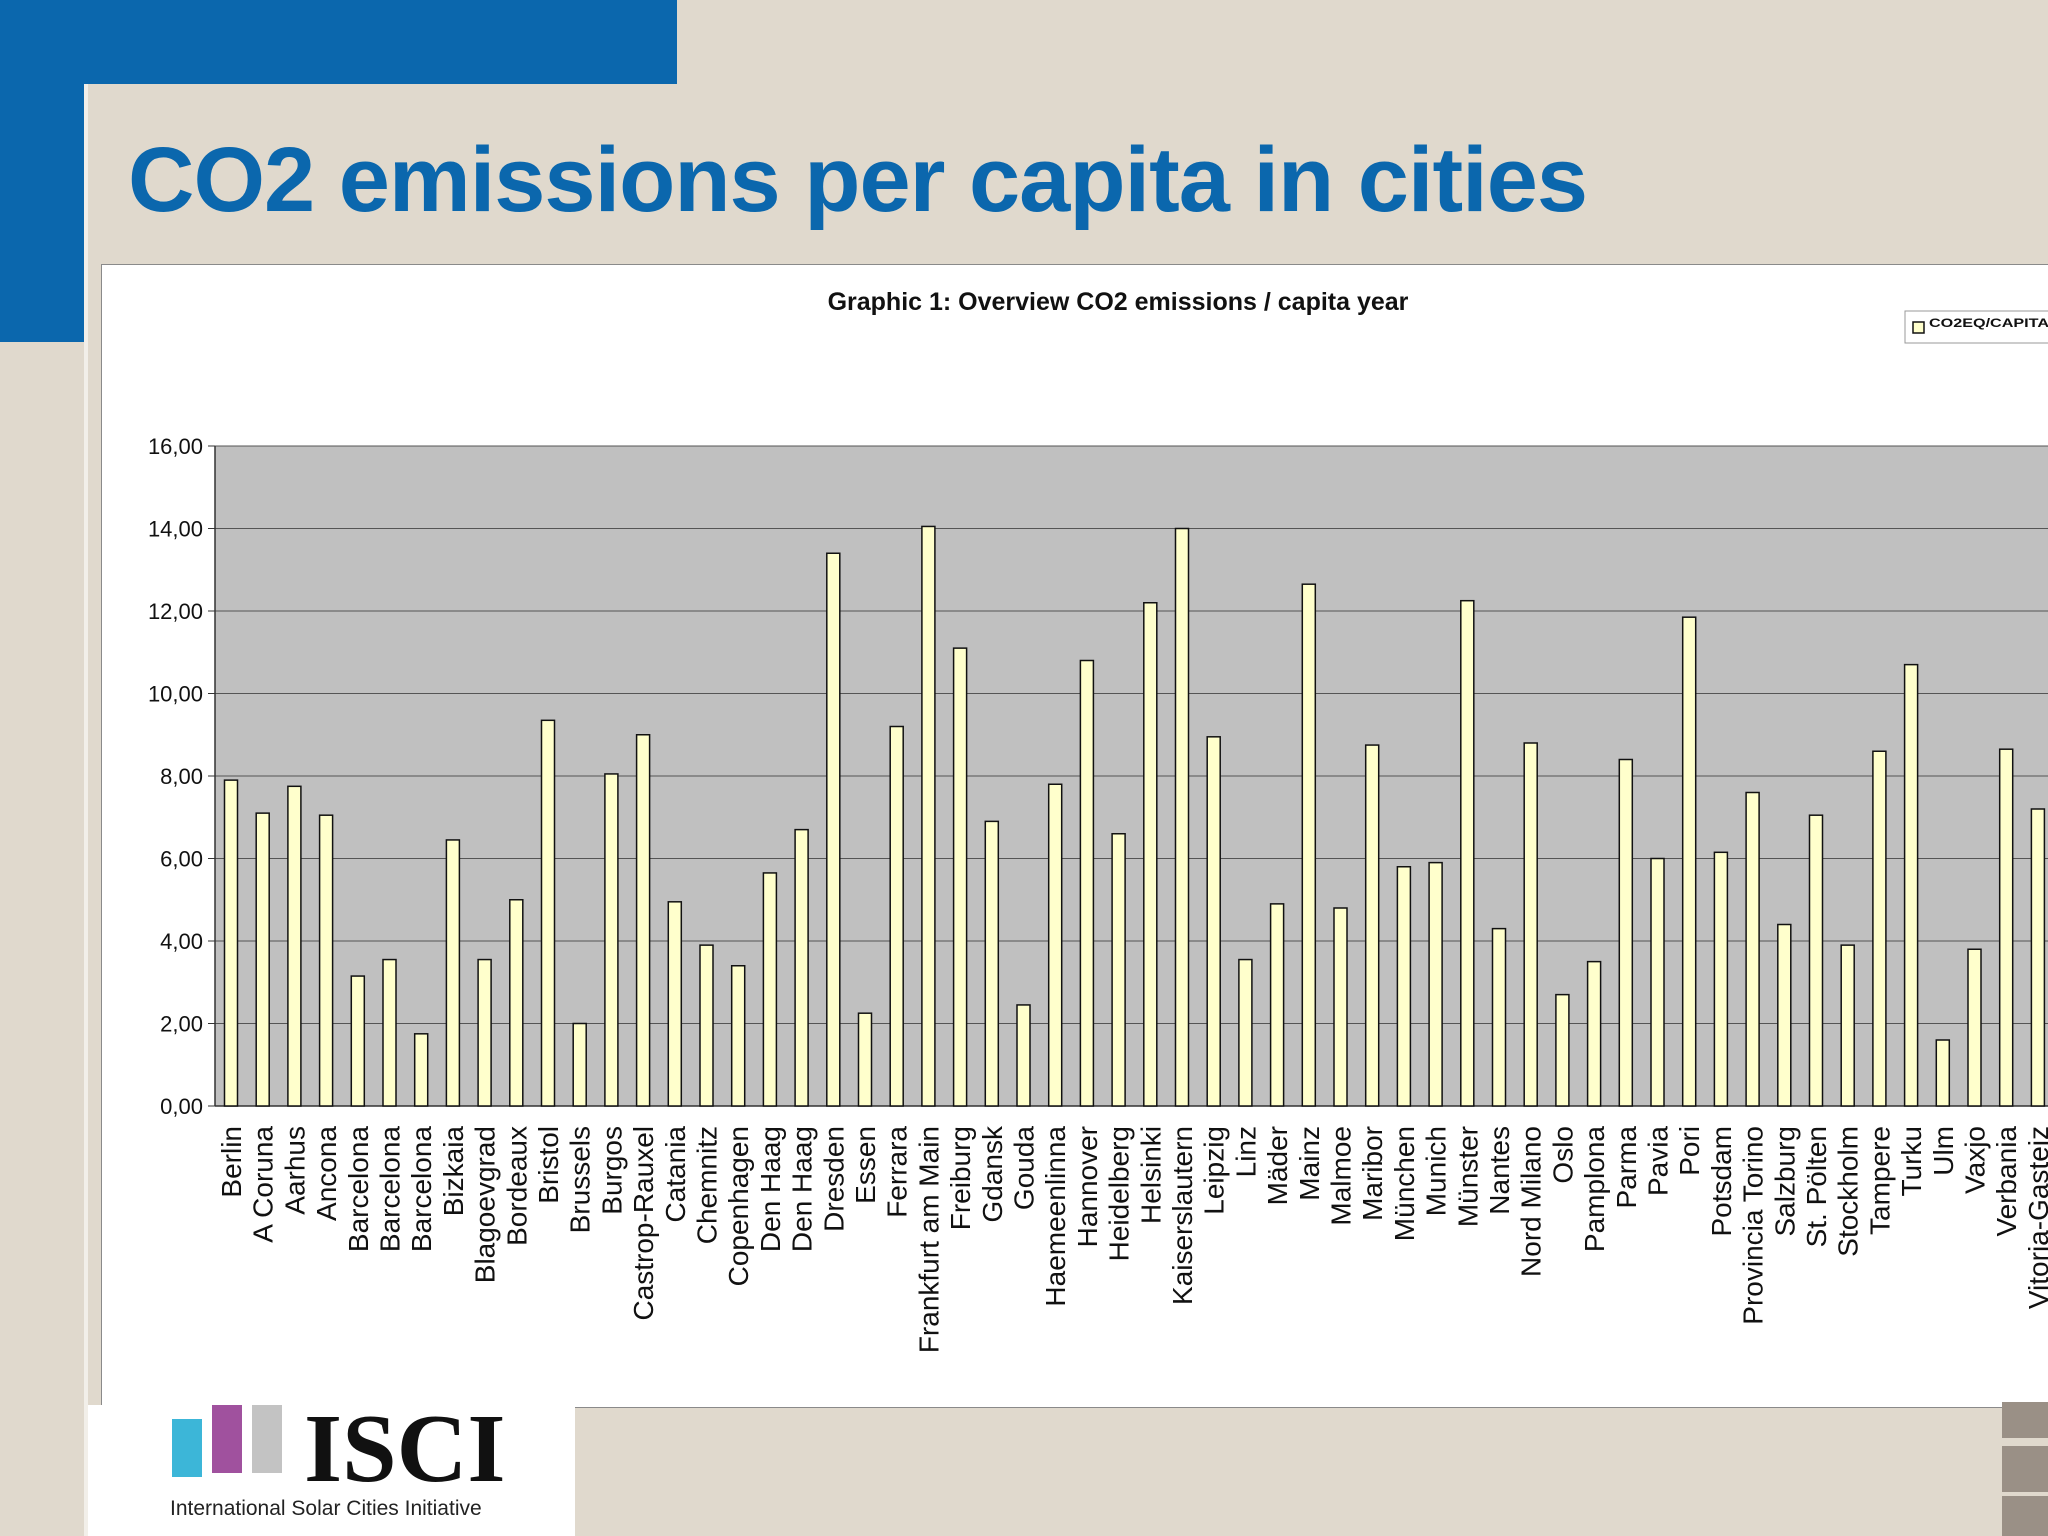  Describe the element at coordinates (1918, 327) in the screenshot. I see `legend-swatch` at that location.